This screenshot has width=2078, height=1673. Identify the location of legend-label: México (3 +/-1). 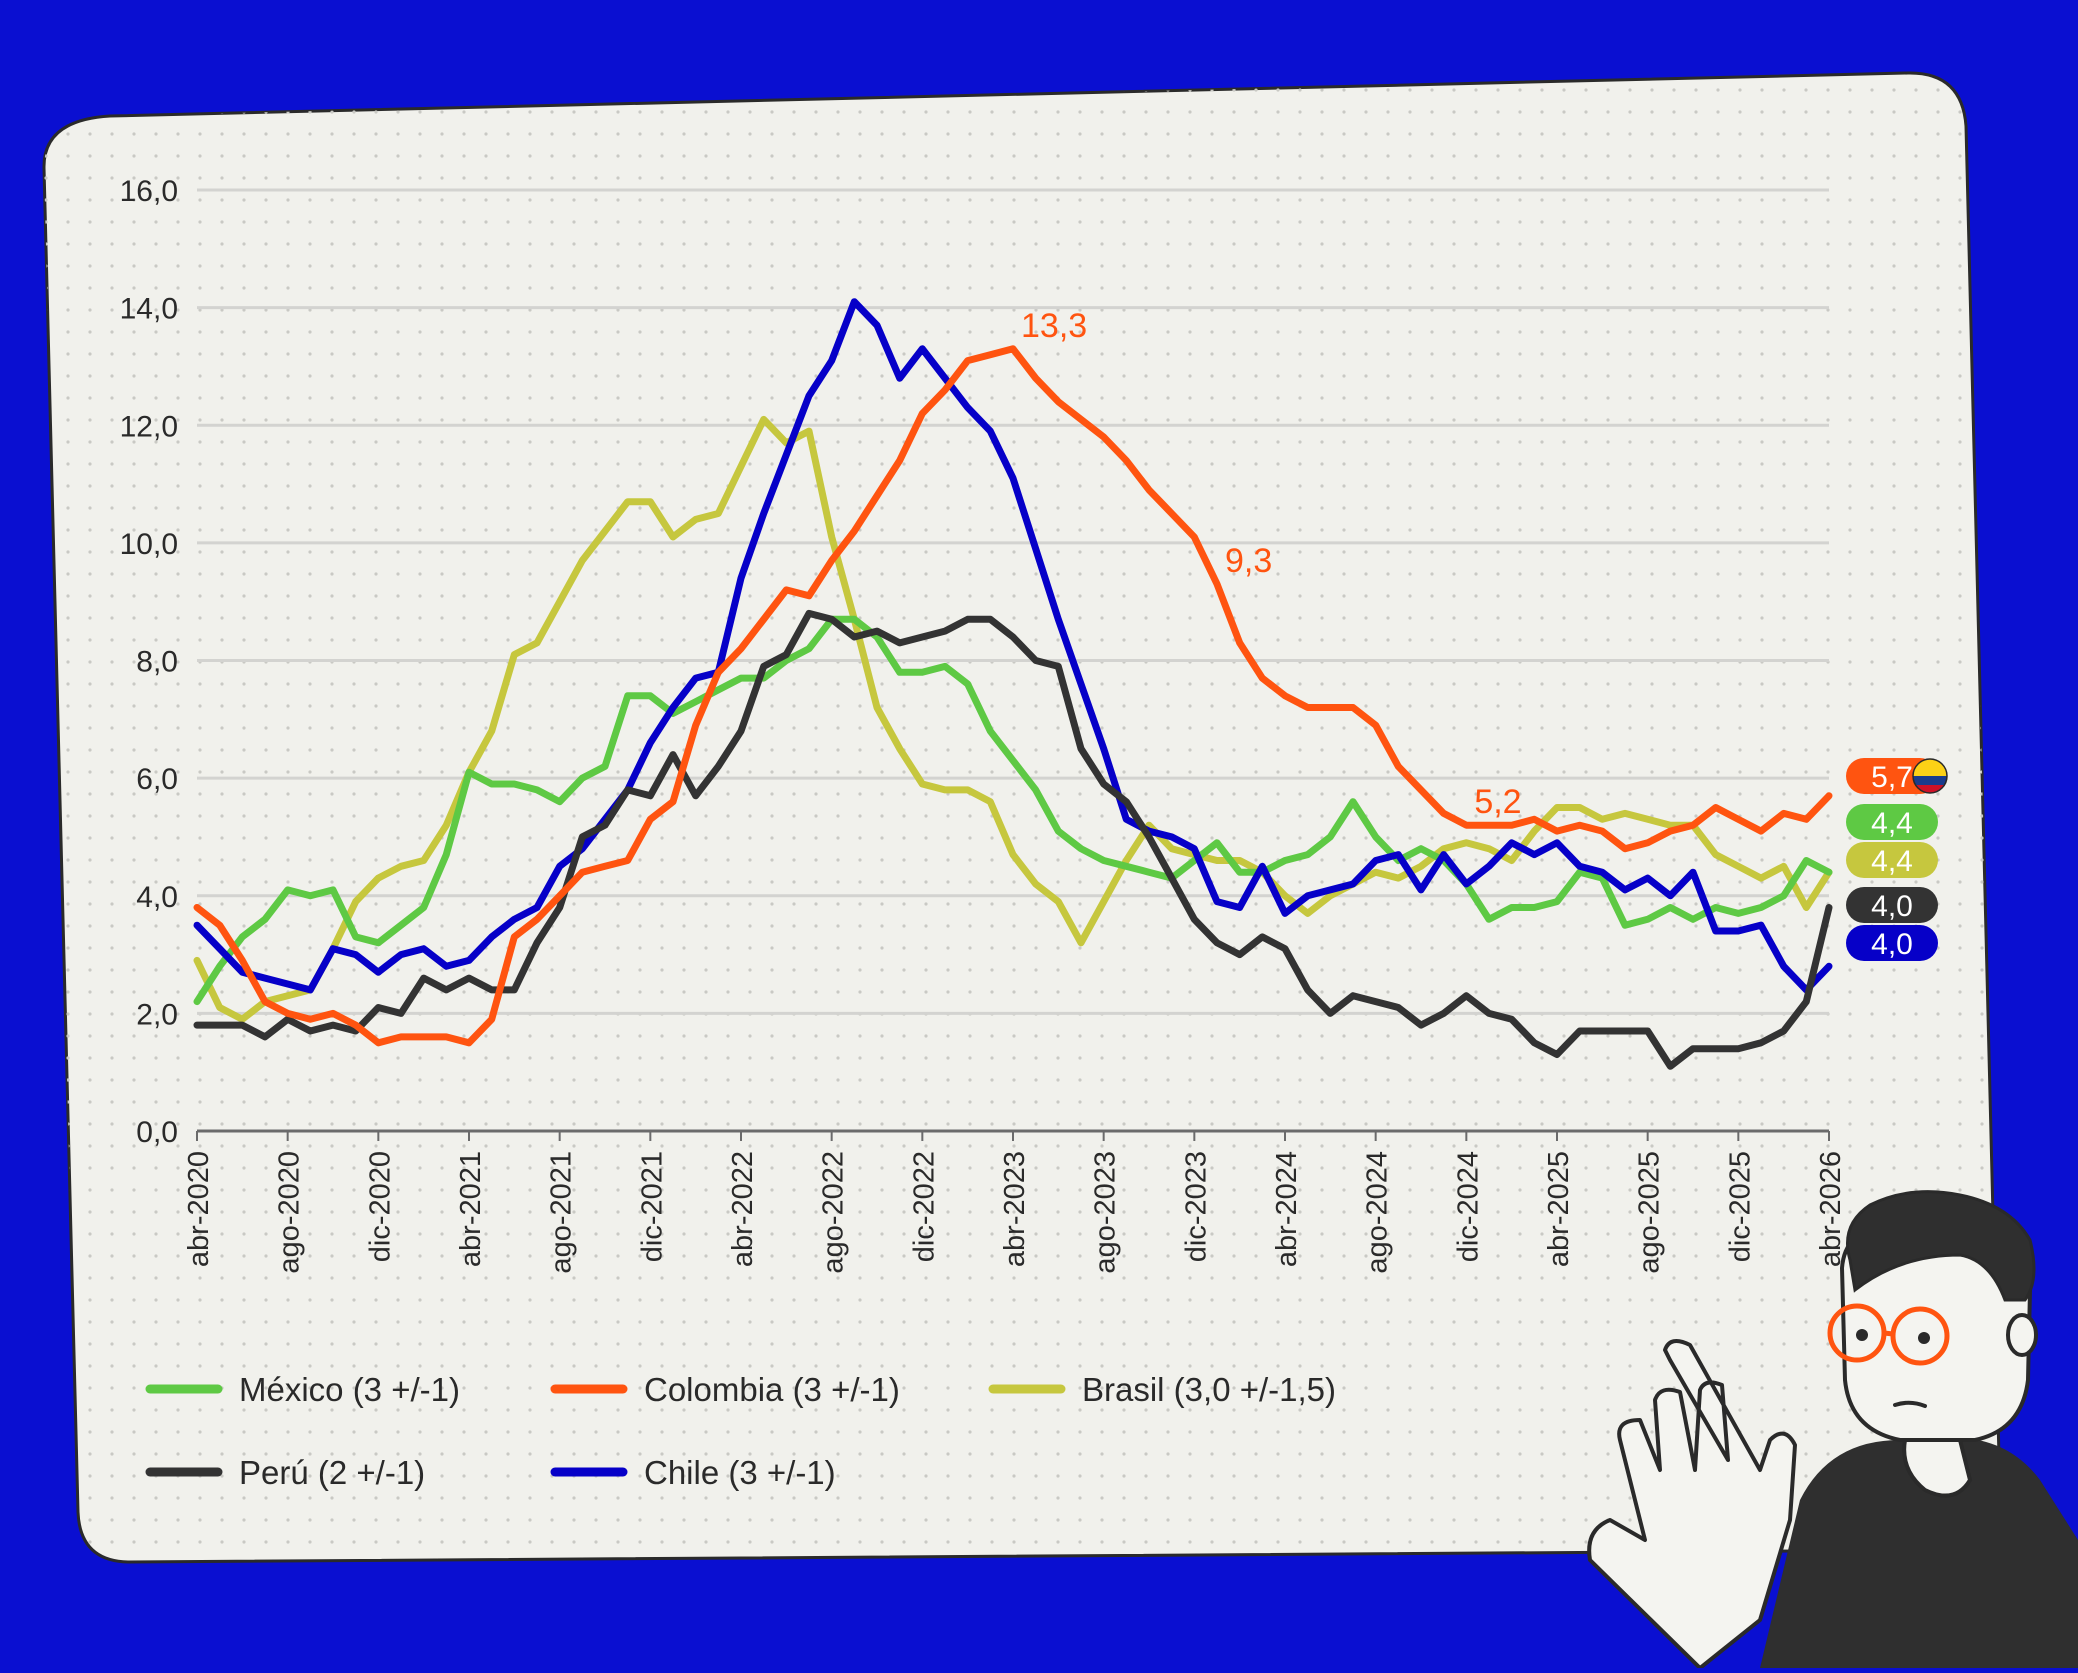
(349, 1389).